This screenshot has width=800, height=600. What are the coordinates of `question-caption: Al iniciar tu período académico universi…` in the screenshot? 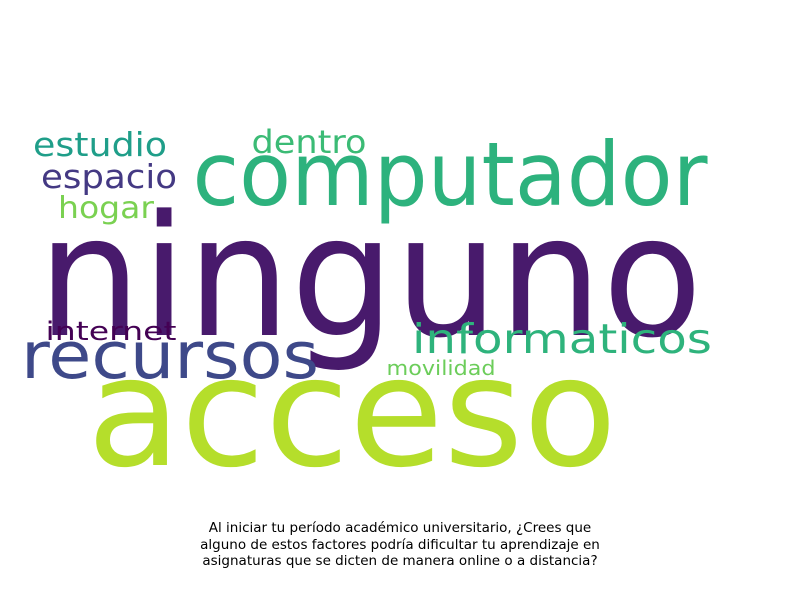 It's located at (400, 544).